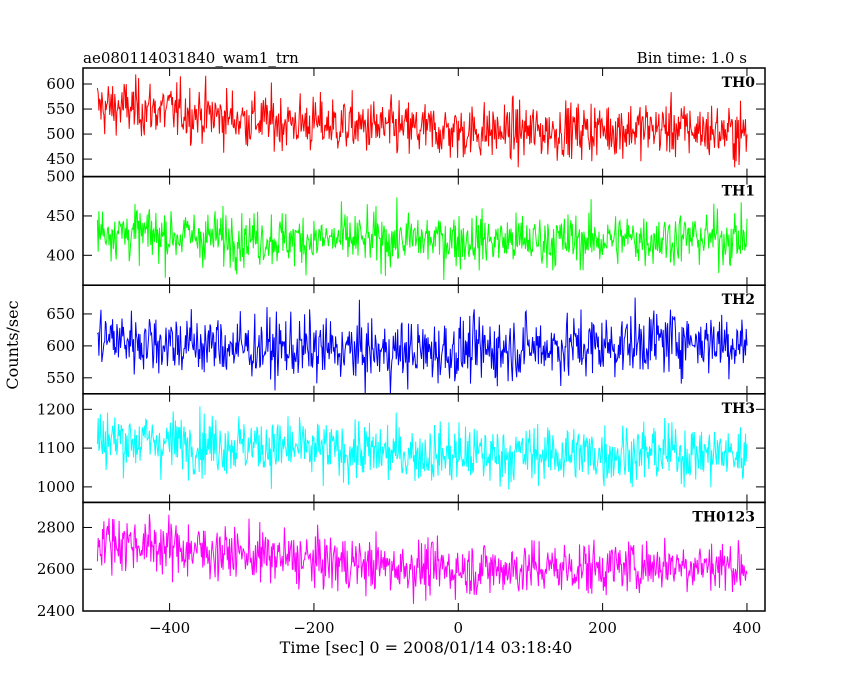  Describe the element at coordinates (747, 628) in the screenshot. I see `x-tick-label: 400` at that location.